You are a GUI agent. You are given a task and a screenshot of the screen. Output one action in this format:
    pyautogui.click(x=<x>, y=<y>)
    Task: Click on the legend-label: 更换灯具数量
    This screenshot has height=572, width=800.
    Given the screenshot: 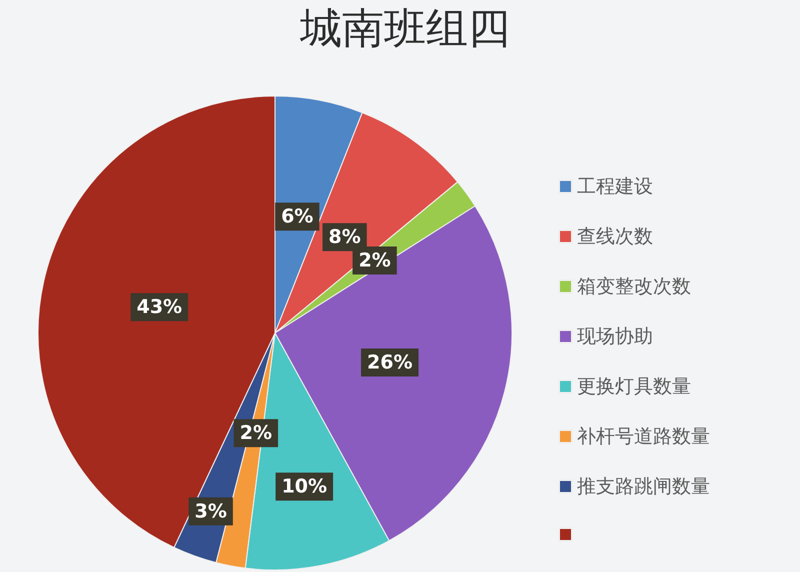 What is the action you would take?
    pyautogui.click(x=634, y=387)
    